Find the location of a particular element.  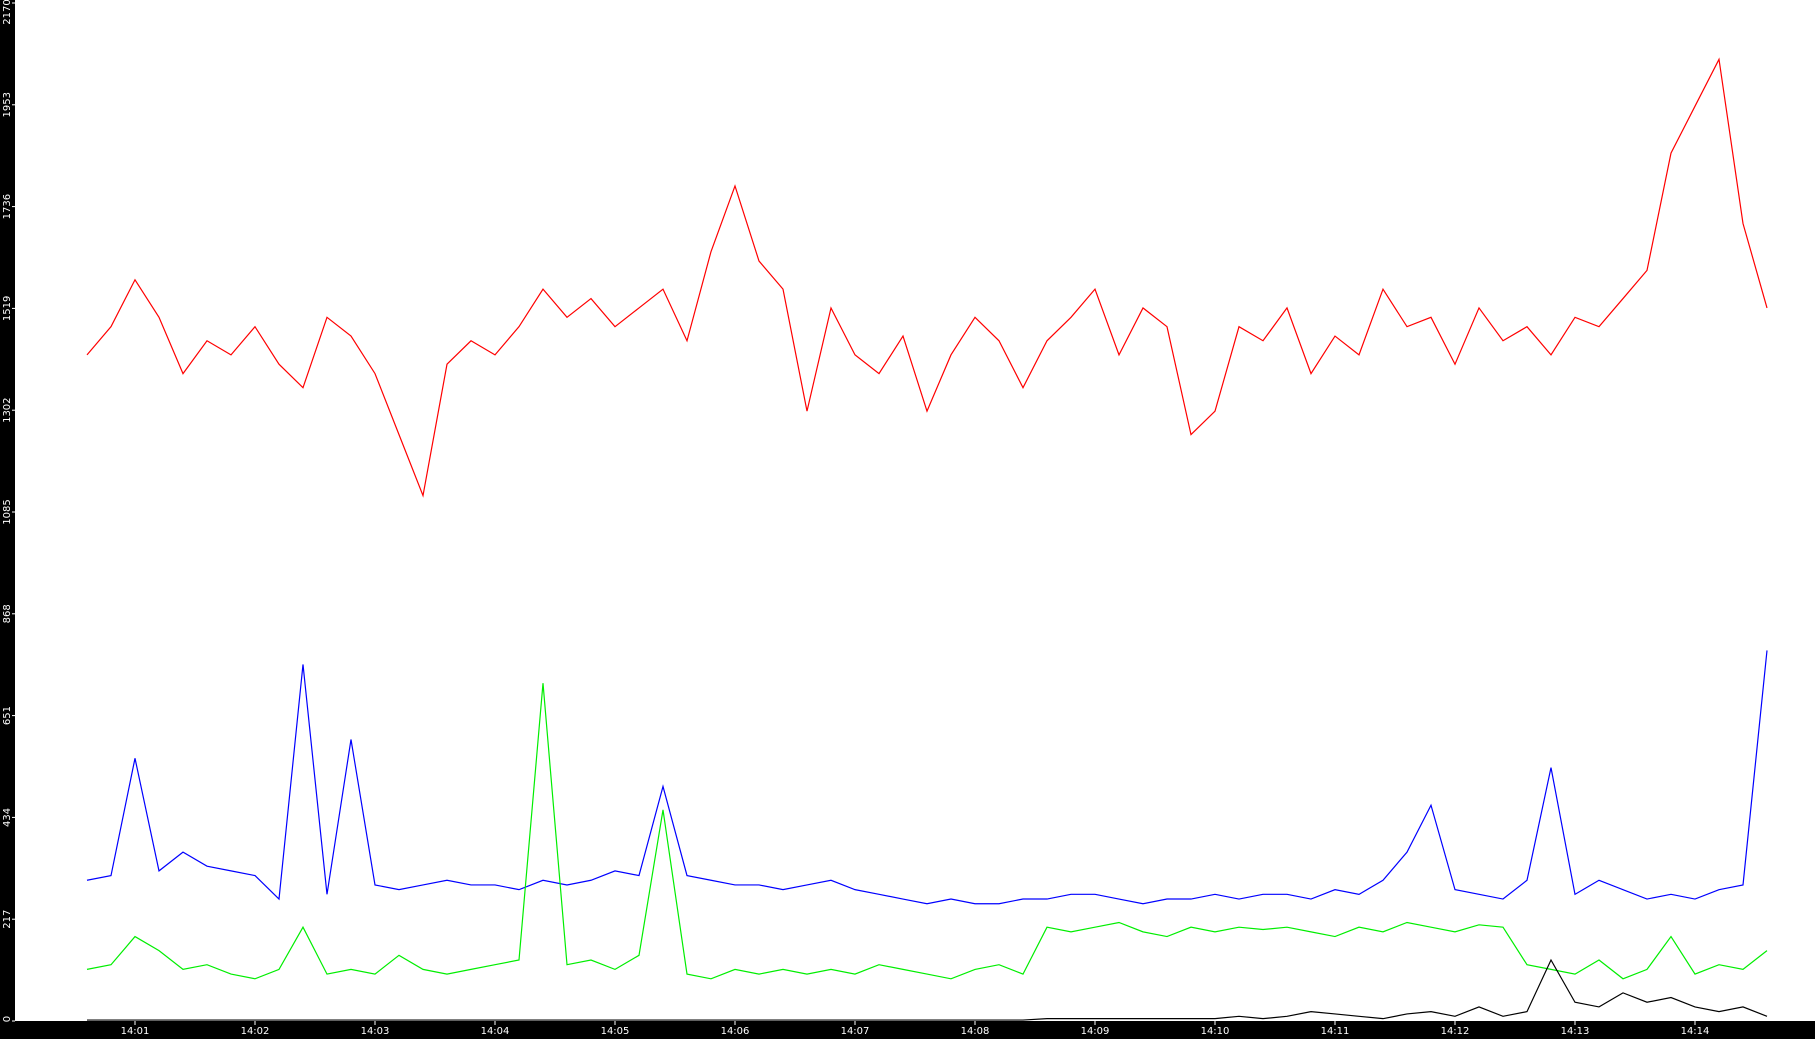

x-axis-strip is located at coordinates (907, 1030).